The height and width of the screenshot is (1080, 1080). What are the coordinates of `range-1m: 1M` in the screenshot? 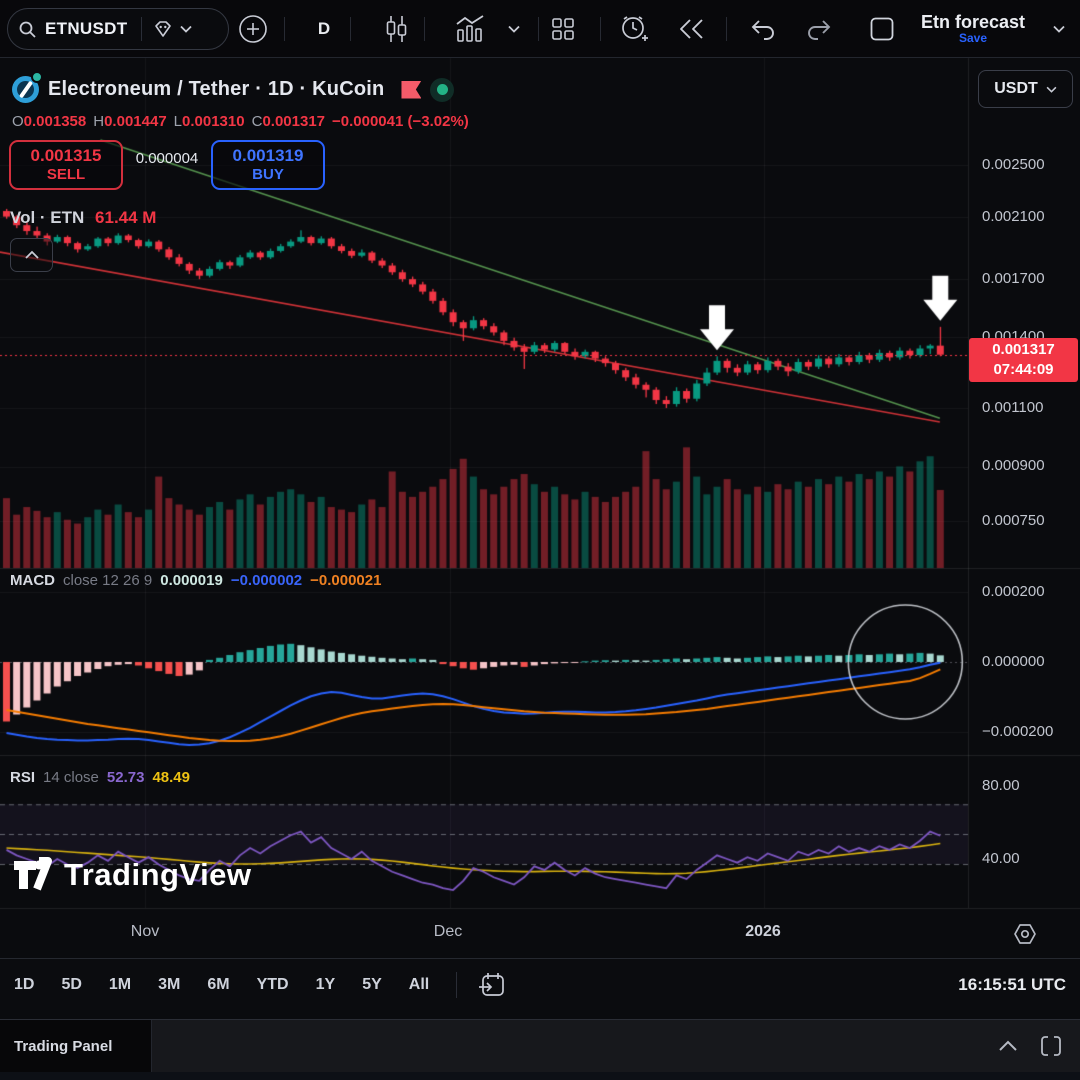 It's located at (120, 984).